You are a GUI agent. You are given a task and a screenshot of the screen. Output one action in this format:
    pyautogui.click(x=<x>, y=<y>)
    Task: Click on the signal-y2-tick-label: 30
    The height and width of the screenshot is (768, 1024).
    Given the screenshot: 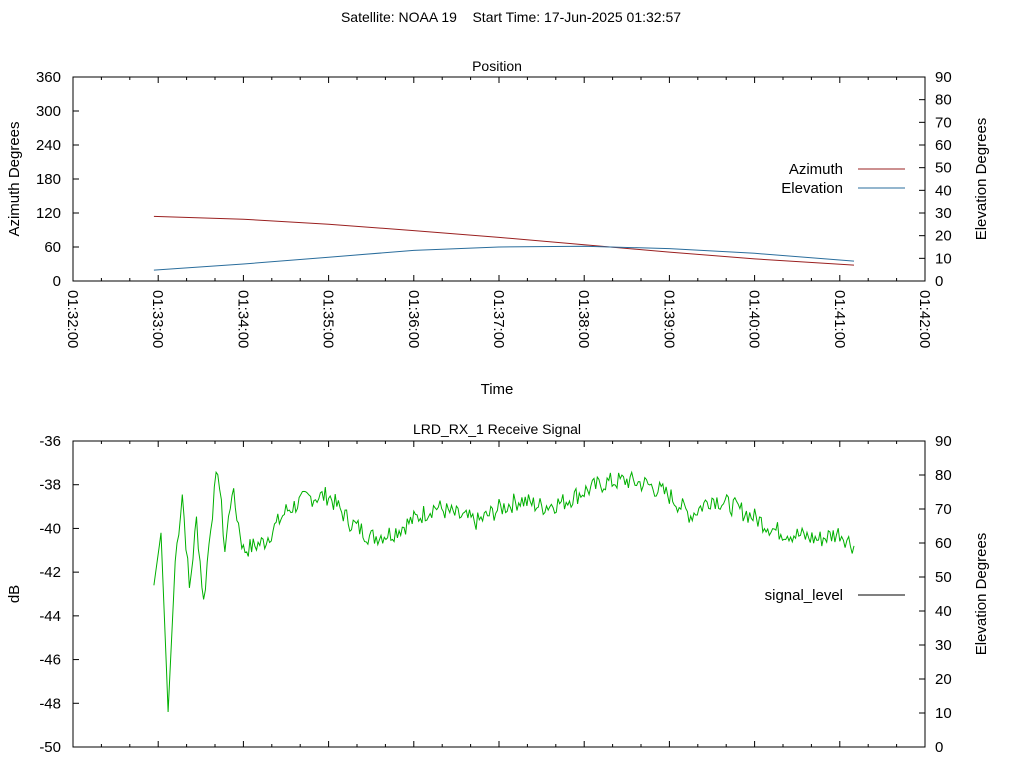 What is the action you would take?
    pyautogui.click(x=943, y=645)
    